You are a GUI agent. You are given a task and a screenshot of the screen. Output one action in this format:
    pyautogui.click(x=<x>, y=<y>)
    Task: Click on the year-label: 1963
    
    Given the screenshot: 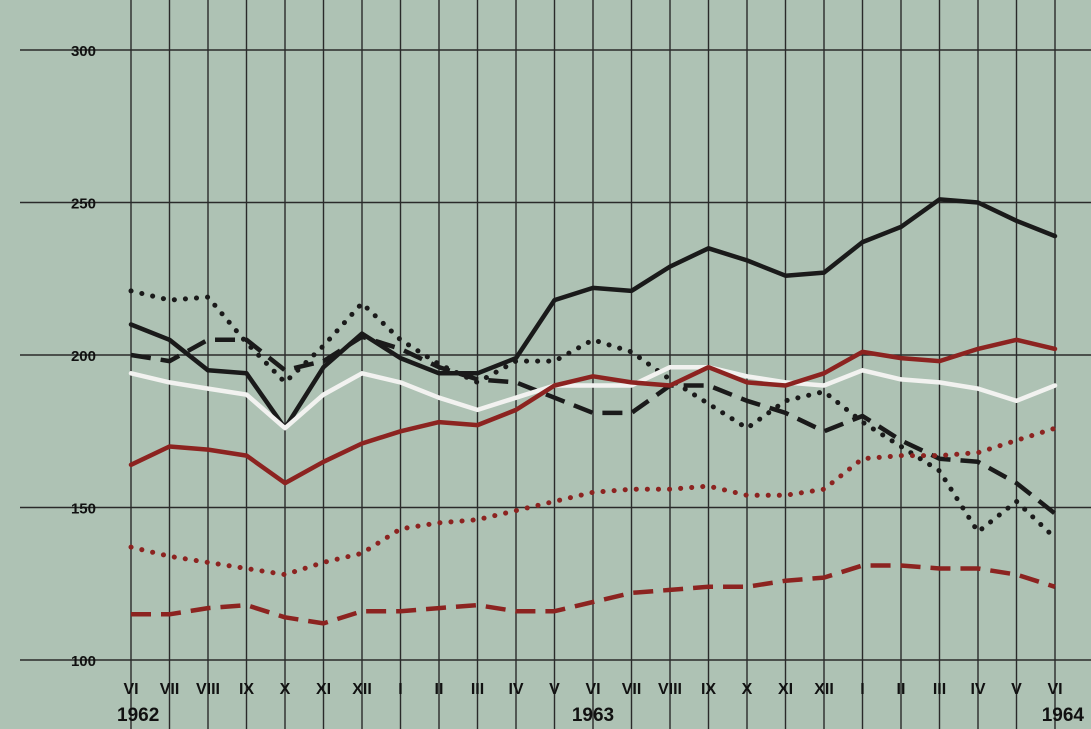 What is the action you would take?
    pyautogui.click(x=593, y=715)
    